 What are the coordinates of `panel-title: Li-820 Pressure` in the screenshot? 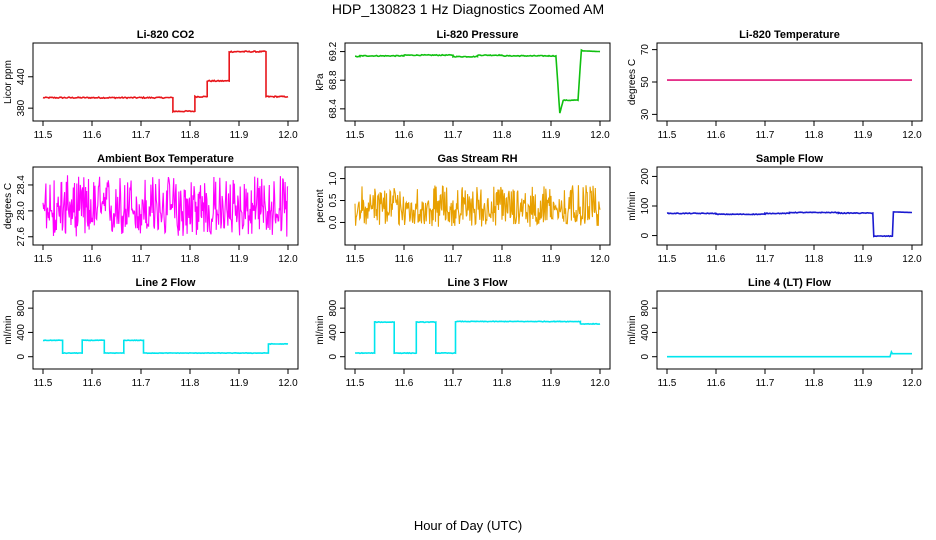 It's located at (478, 35).